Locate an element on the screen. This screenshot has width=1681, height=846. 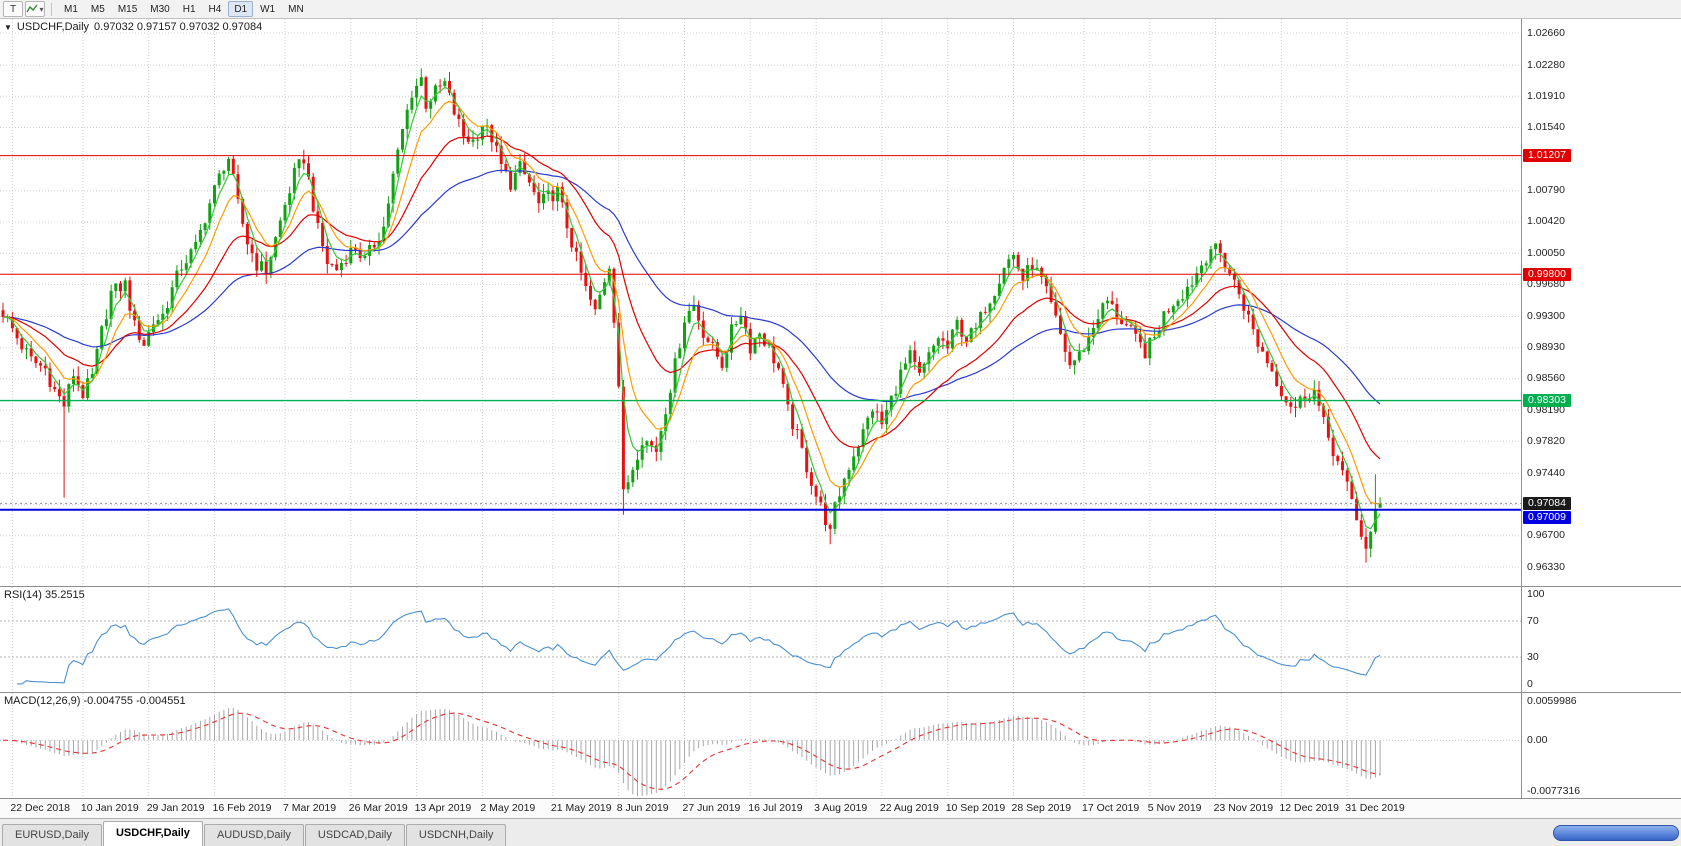
date-label: 16 Jul 2019 is located at coordinates (775, 808).